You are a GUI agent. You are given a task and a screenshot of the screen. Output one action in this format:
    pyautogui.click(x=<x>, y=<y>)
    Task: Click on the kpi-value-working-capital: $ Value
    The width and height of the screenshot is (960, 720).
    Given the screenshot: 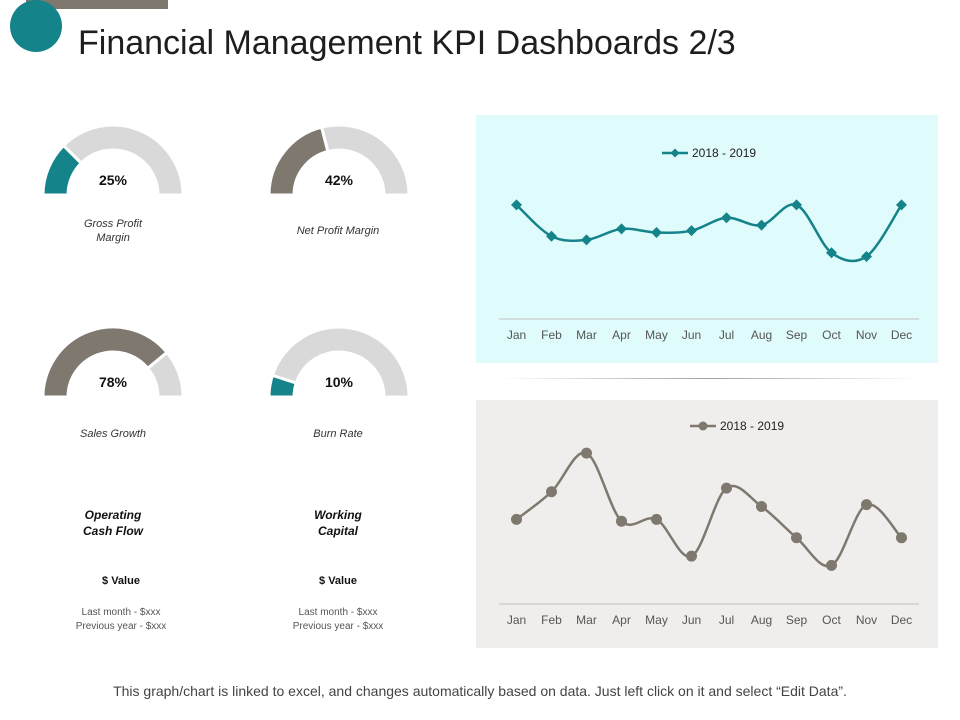 What is the action you would take?
    pyautogui.click(x=338, y=581)
    